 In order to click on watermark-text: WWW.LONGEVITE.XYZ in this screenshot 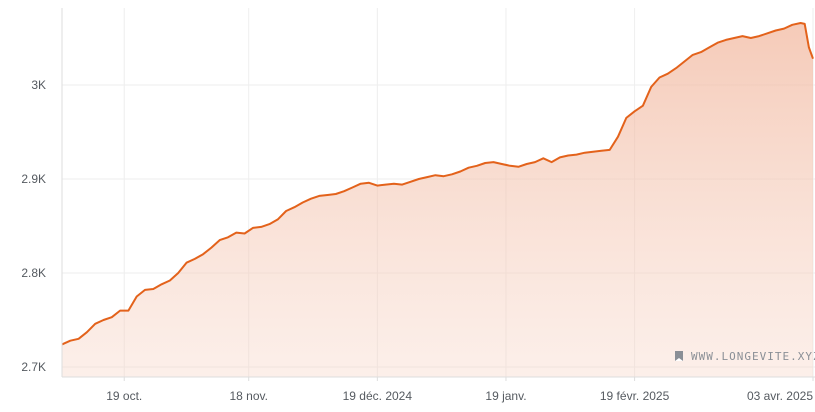, I will do `click(753, 356)`.